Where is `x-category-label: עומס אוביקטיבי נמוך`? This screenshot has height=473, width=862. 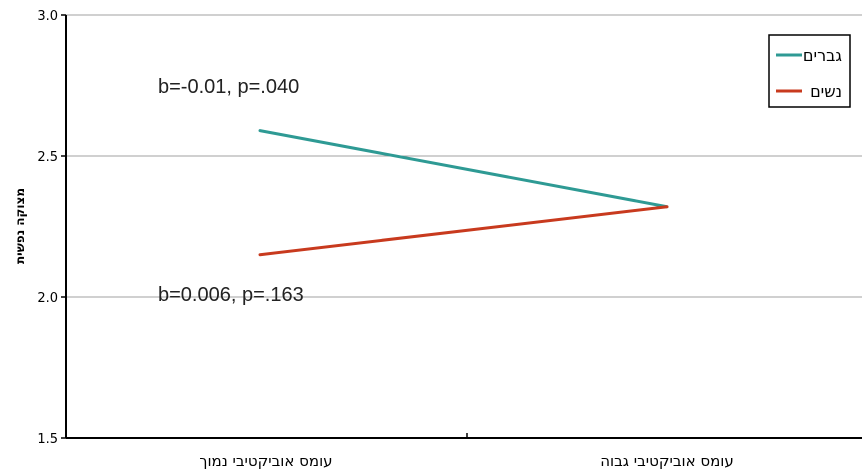
x-category-label: עומס אוביקטיבי נמוך is located at coordinates (265, 461).